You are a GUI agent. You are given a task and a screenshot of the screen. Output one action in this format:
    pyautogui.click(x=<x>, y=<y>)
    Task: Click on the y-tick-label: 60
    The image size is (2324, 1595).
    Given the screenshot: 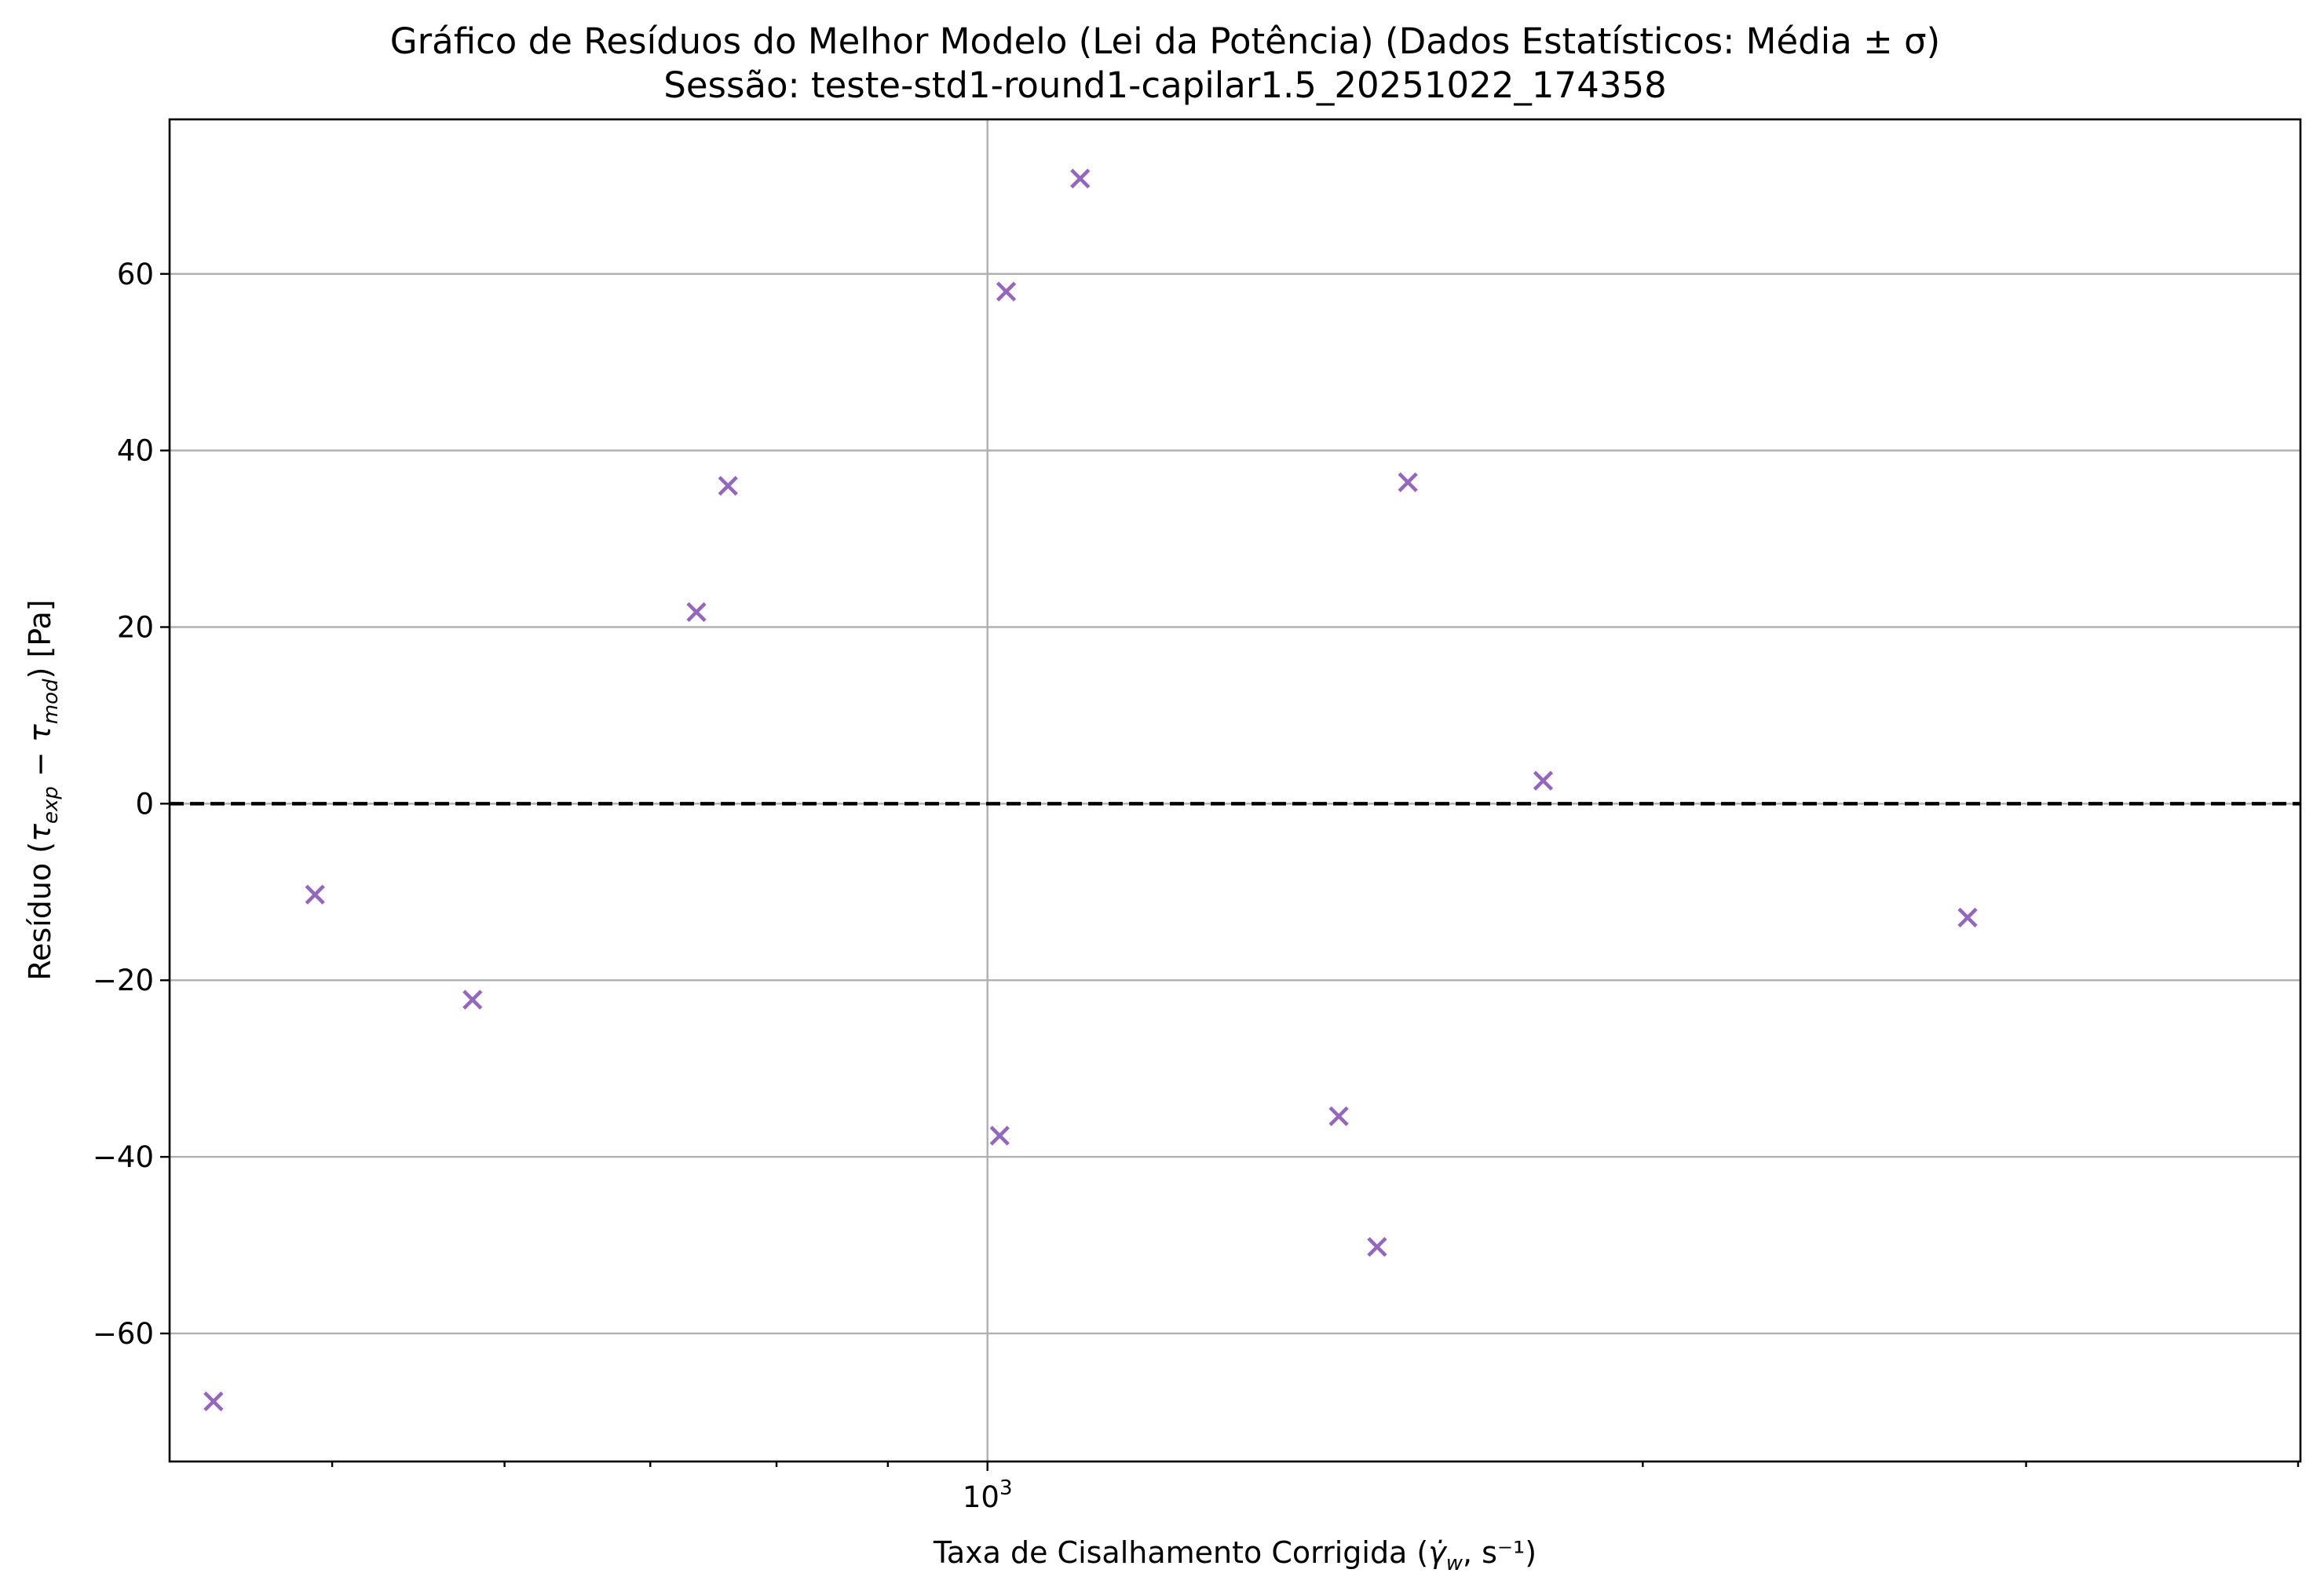 What is the action you would take?
    pyautogui.click(x=135, y=274)
    